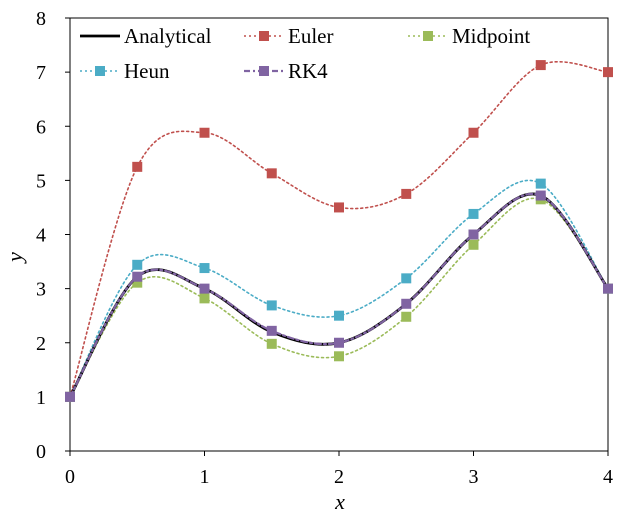 The height and width of the screenshot is (521, 630). I want to click on legend-item-midpoint: Midpoint, so click(469, 36).